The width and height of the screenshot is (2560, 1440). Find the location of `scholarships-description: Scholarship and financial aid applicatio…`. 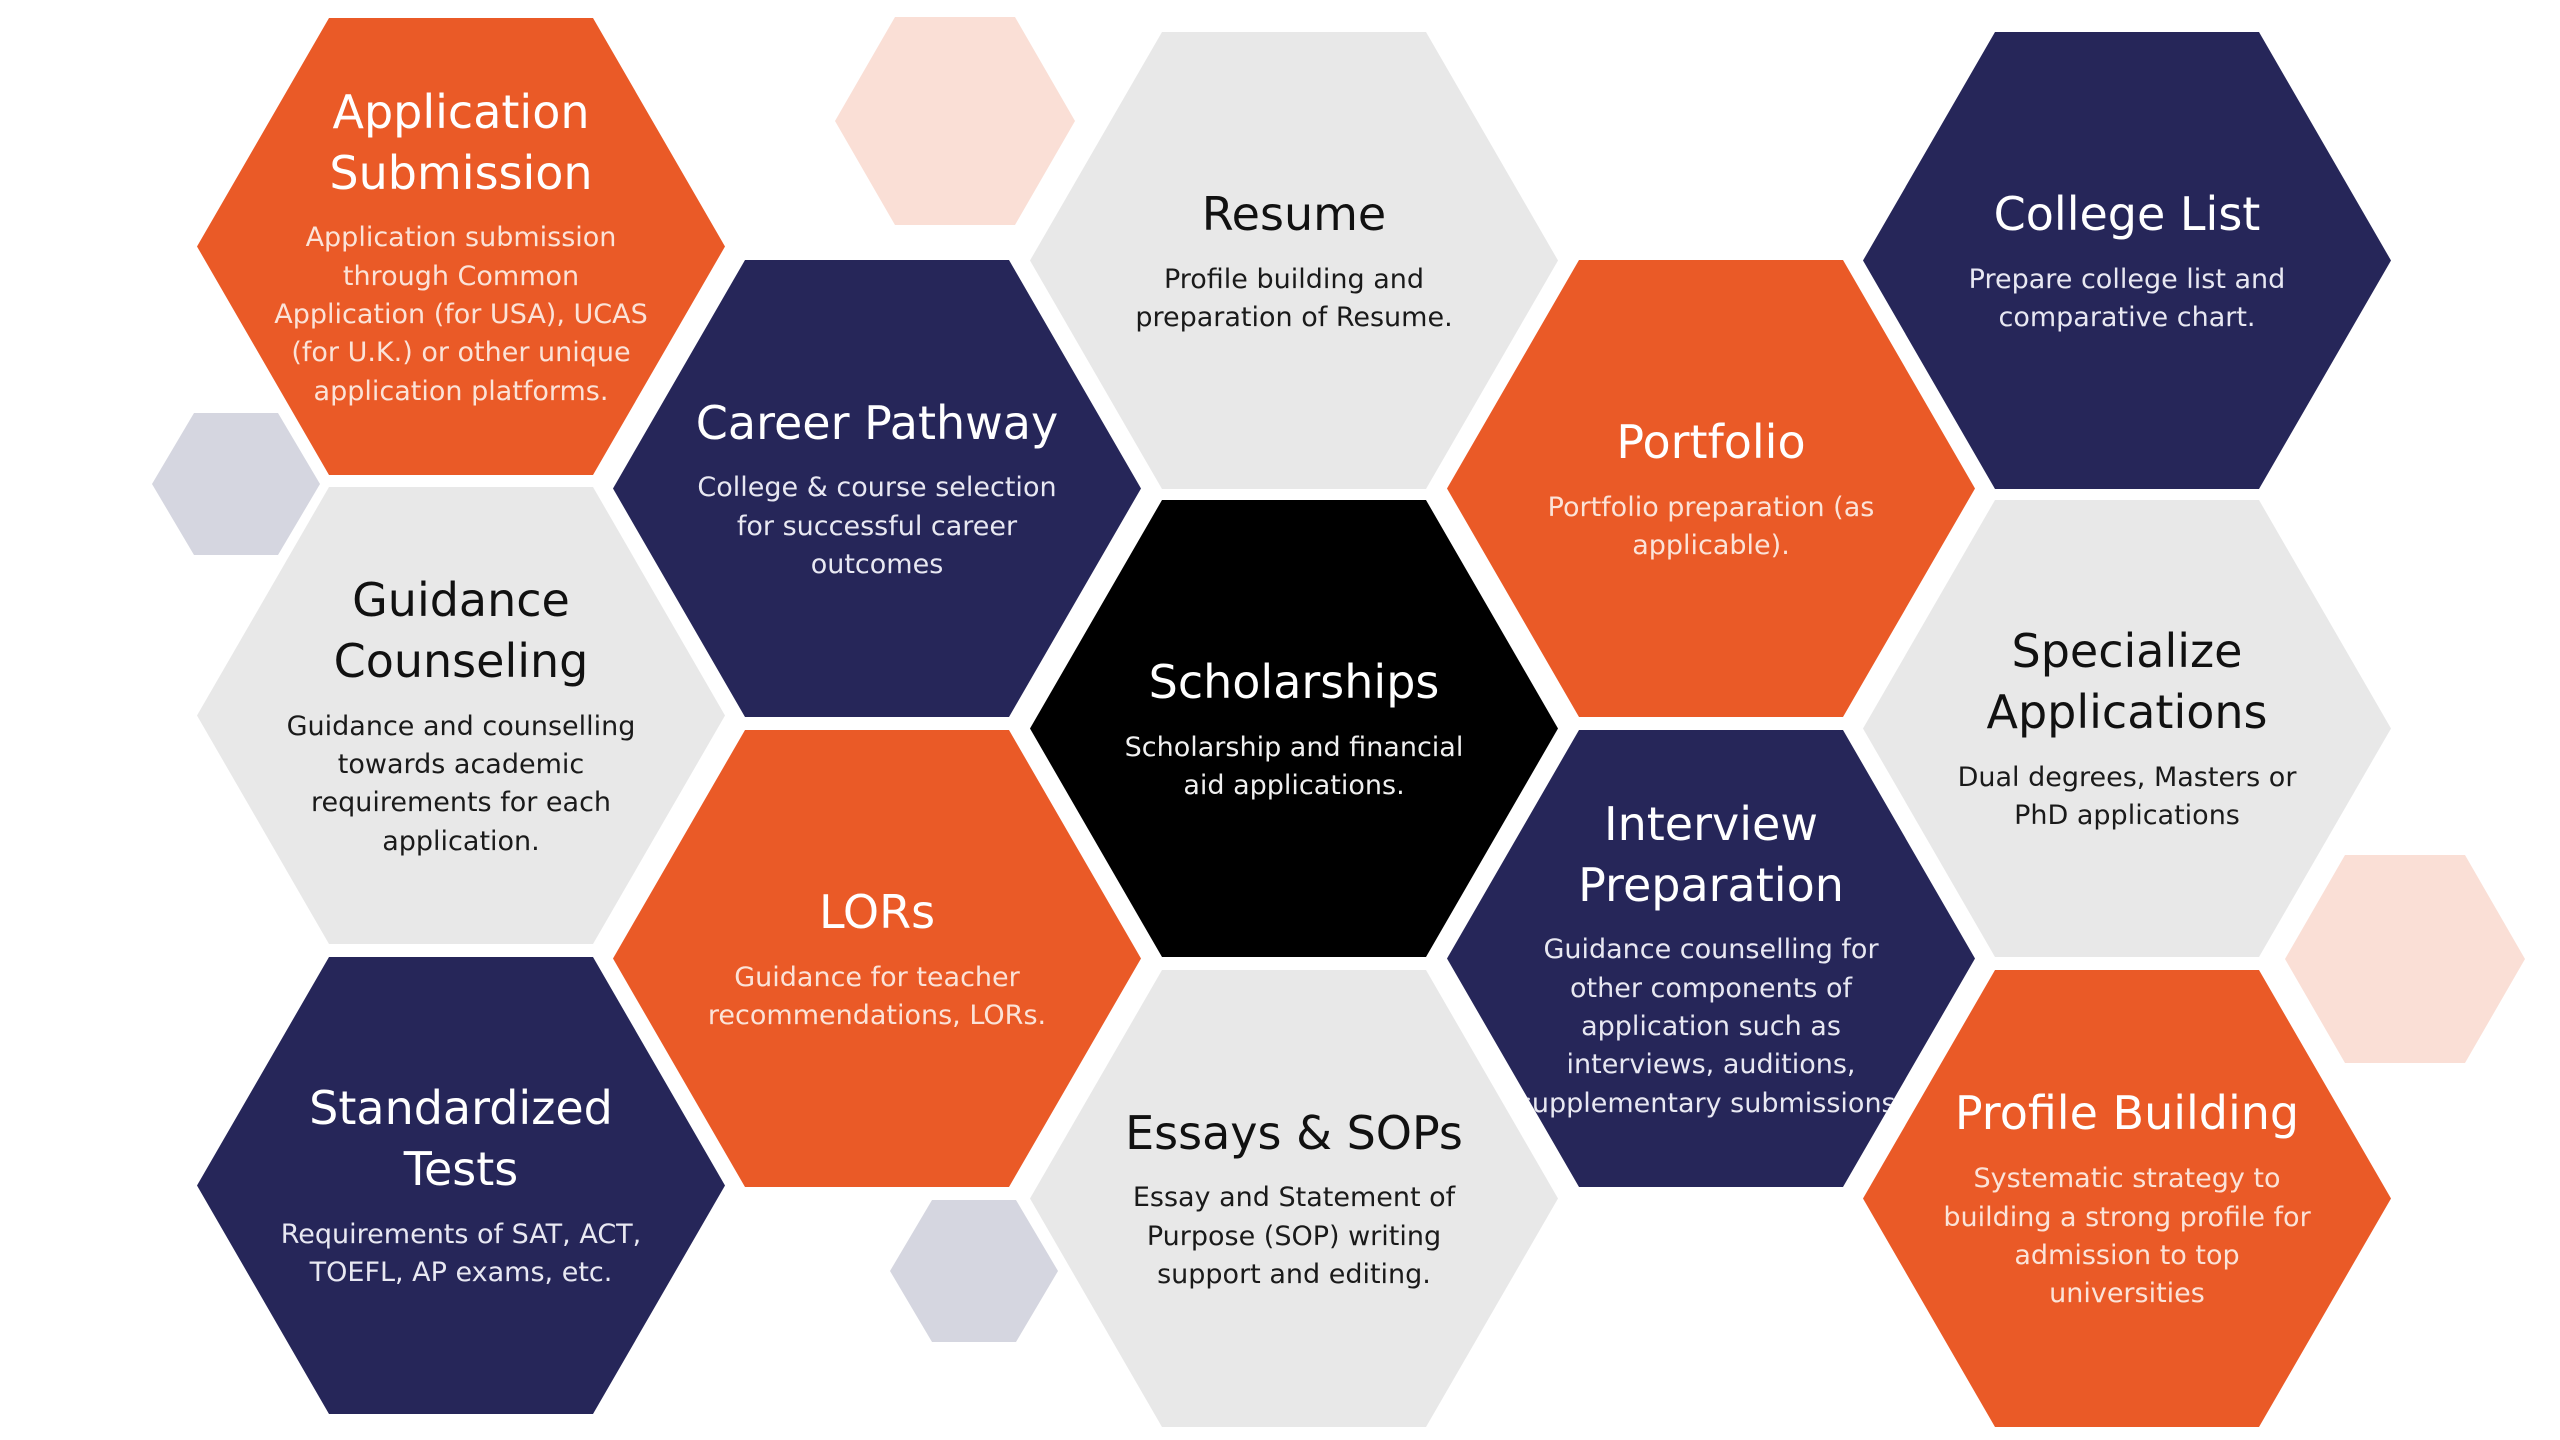

scholarships-description: Scholarship and financial aid applicatio… is located at coordinates (1294, 766).